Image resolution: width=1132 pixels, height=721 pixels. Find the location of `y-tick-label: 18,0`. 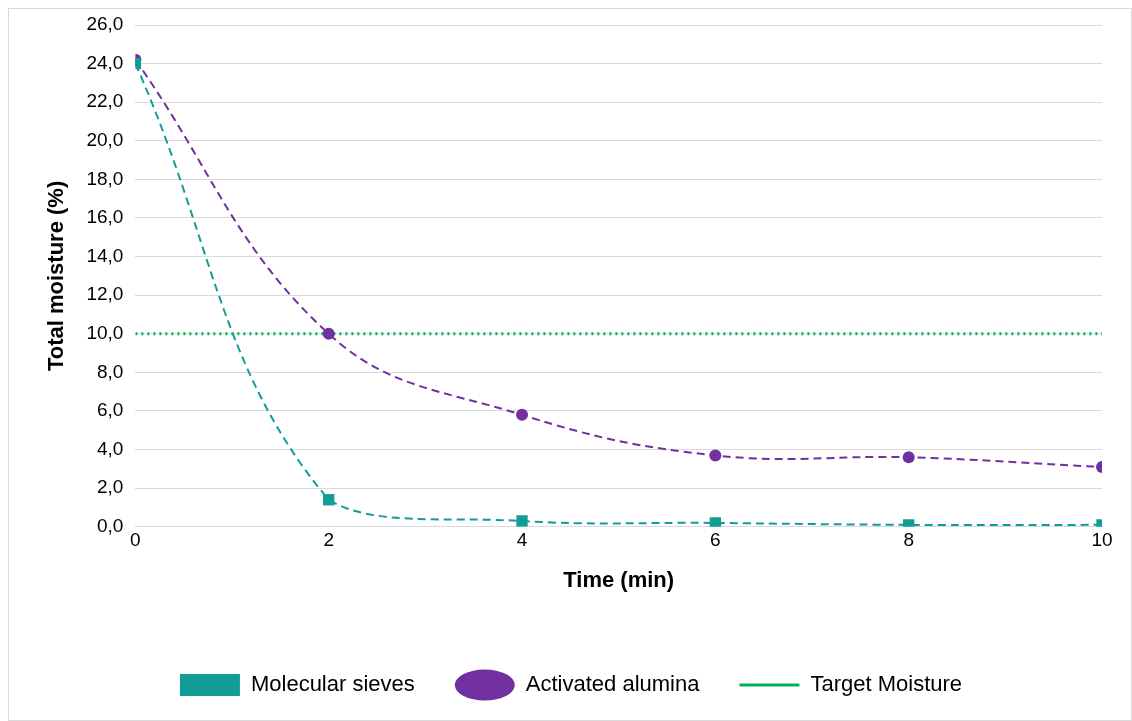

y-tick-label: 18,0 is located at coordinates (105, 178).